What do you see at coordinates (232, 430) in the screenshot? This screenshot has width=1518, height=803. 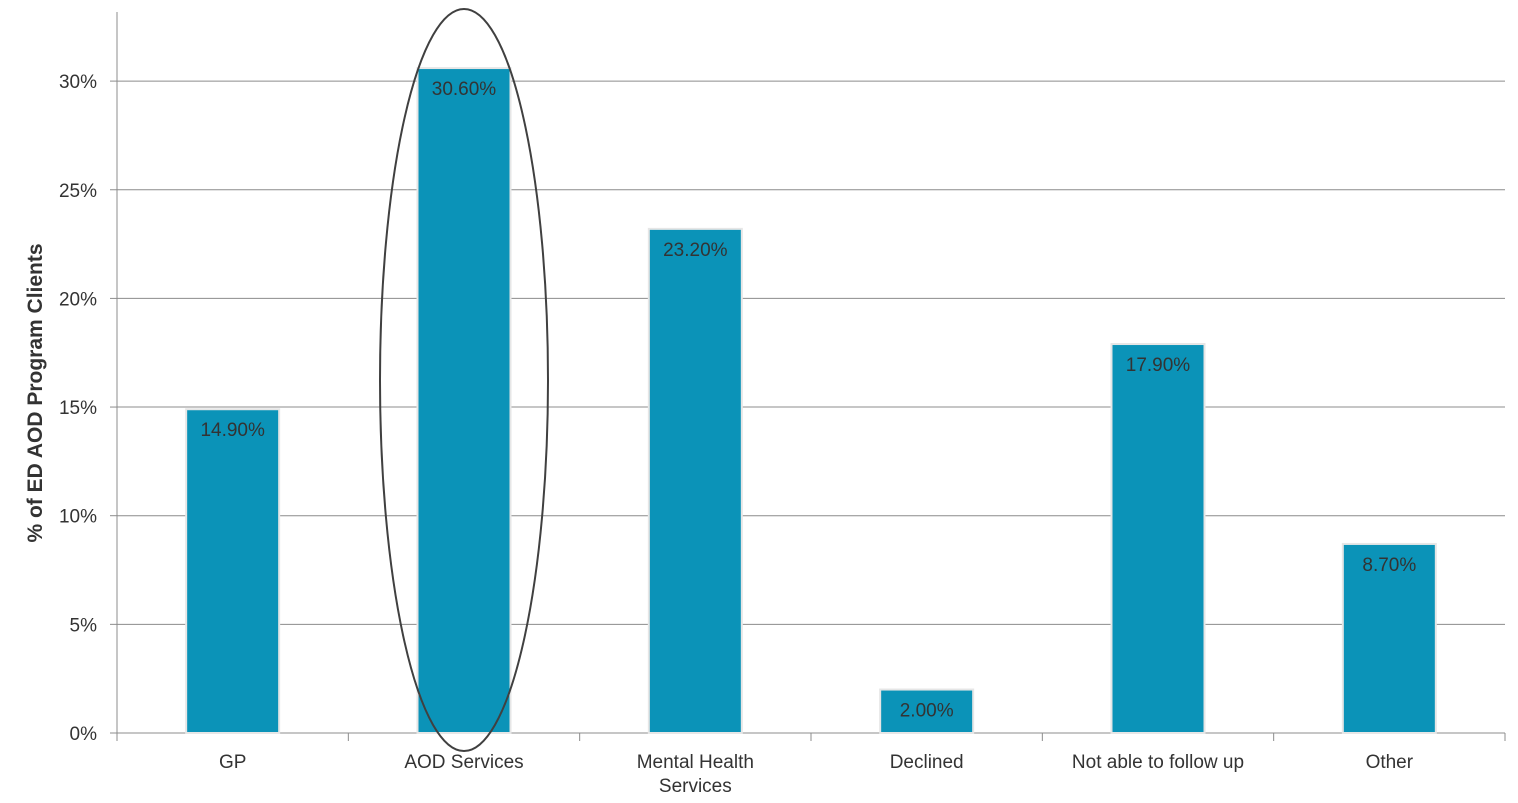 I see `data-label: 14.90%` at bounding box center [232, 430].